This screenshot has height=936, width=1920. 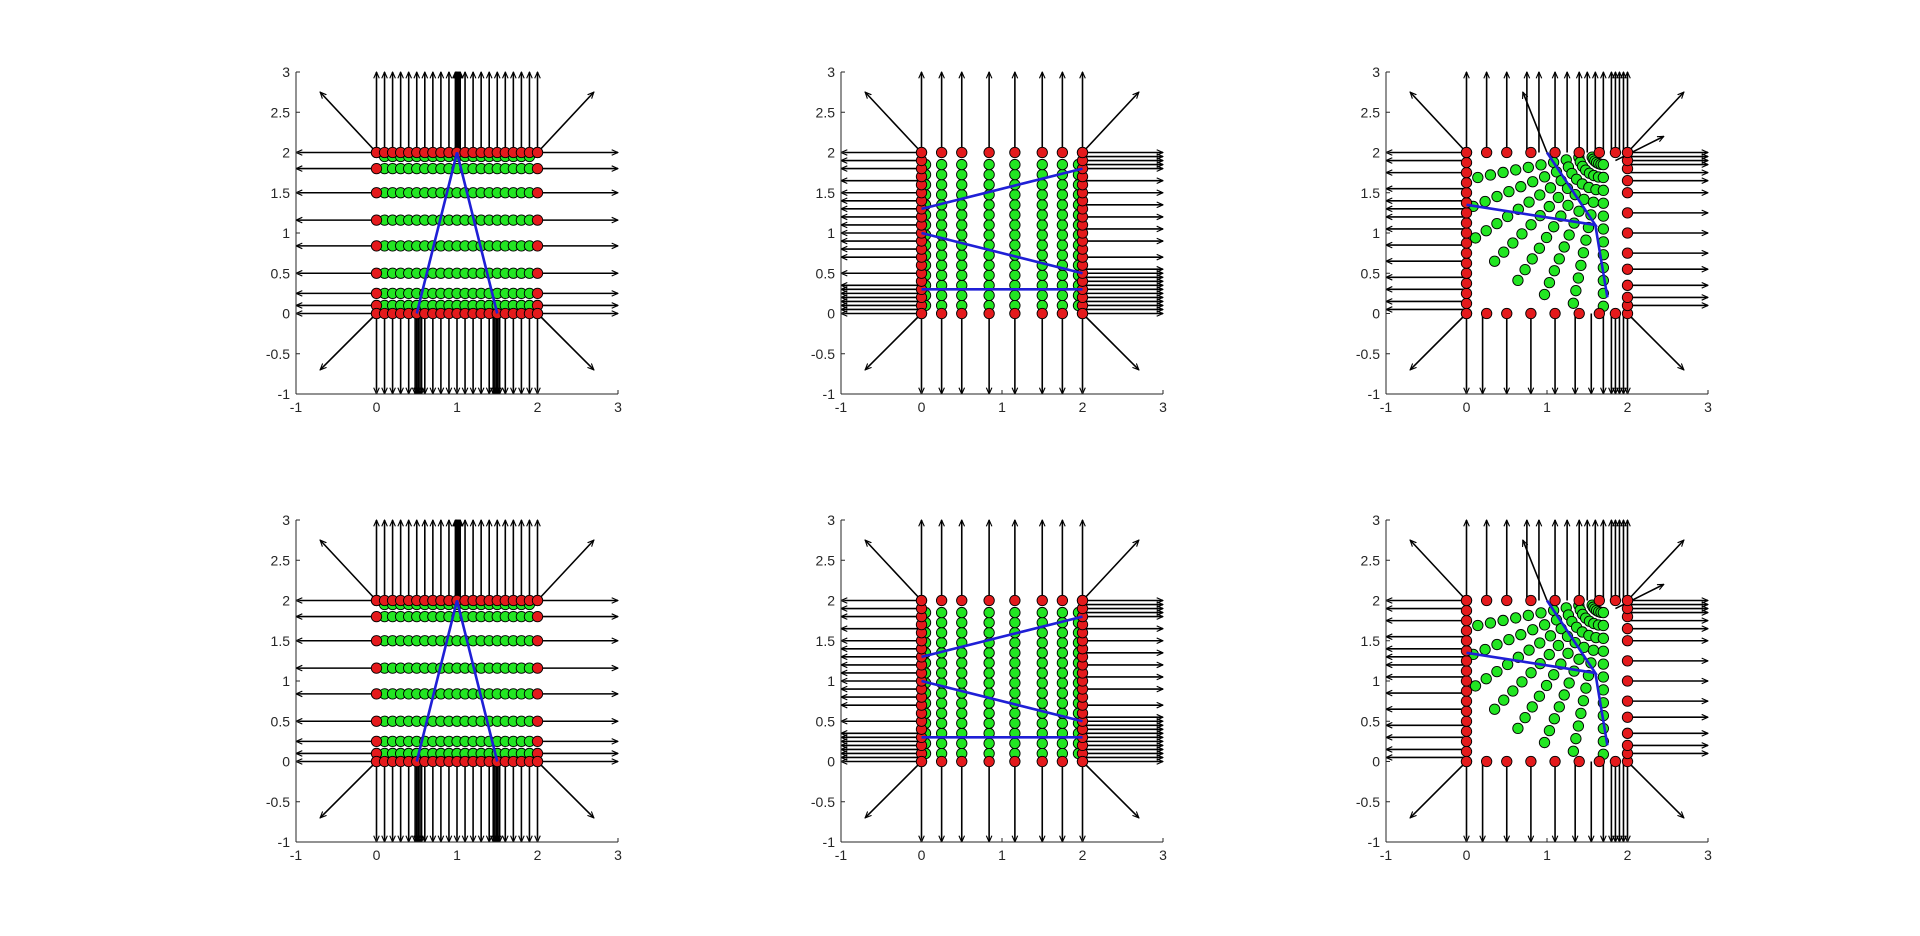 I want to click on subplot-row2-col1: -1 0 1 2 3 -1 -0.5 0 0.5 1 1.5 2 2.5 3, so click(x=444, y=687).